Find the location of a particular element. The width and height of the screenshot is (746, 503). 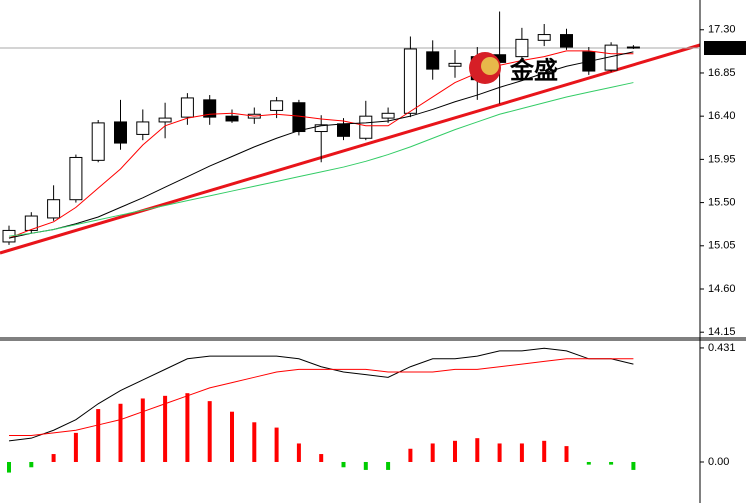

y-tick-label: 15.95 is located at coordinates (722, 159).